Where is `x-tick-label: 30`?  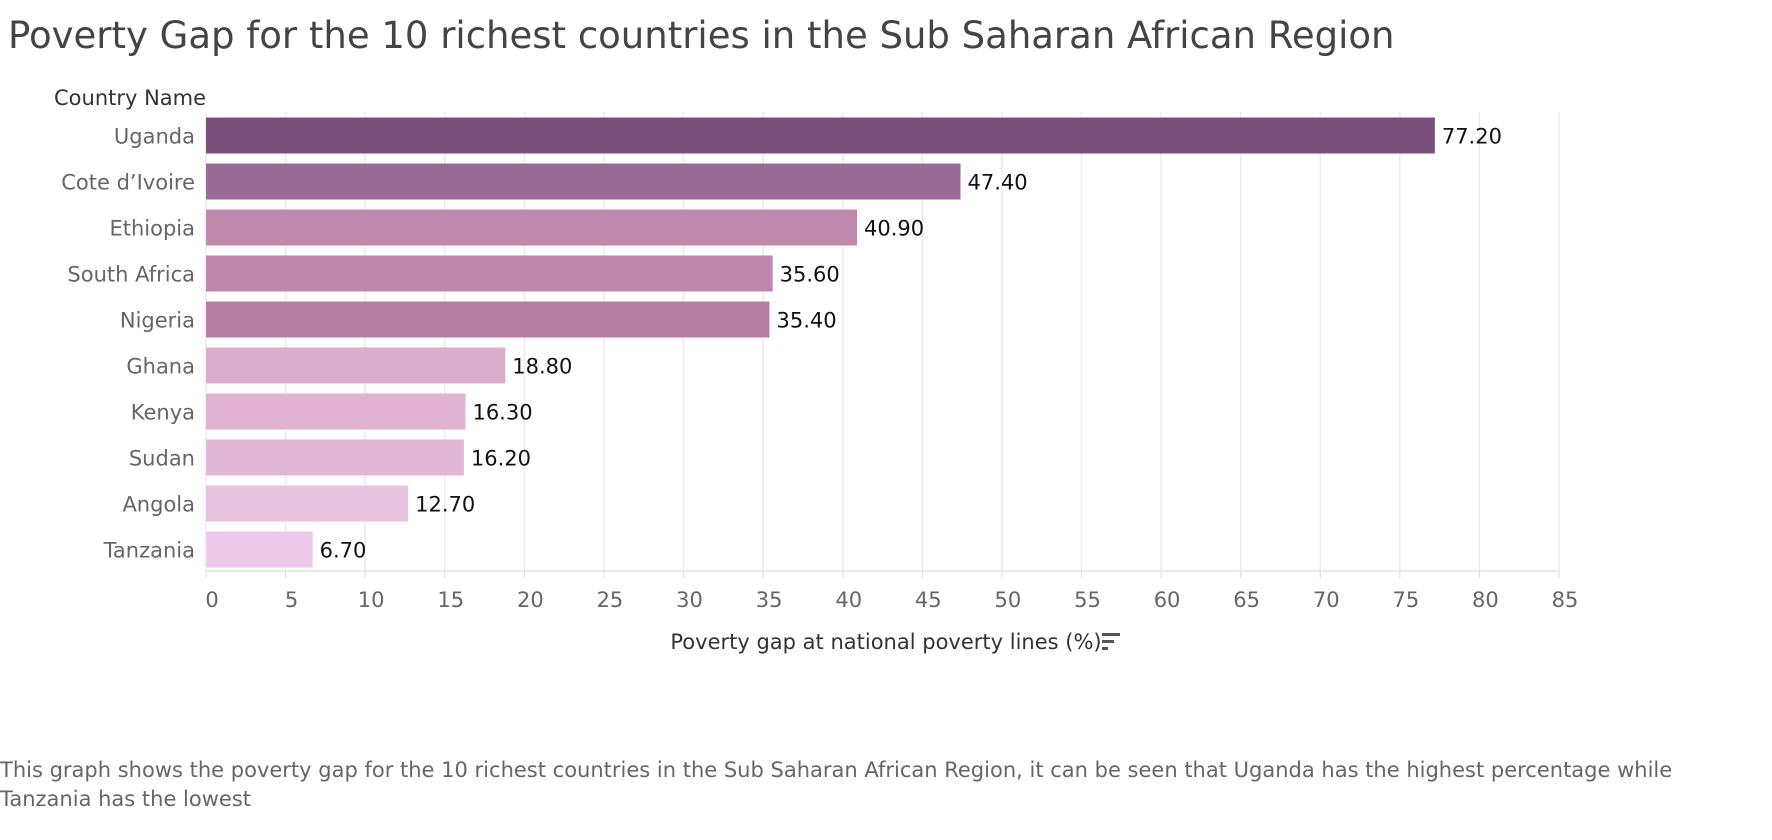
x-tick-label: 30 is located at coordinates (689, 600).